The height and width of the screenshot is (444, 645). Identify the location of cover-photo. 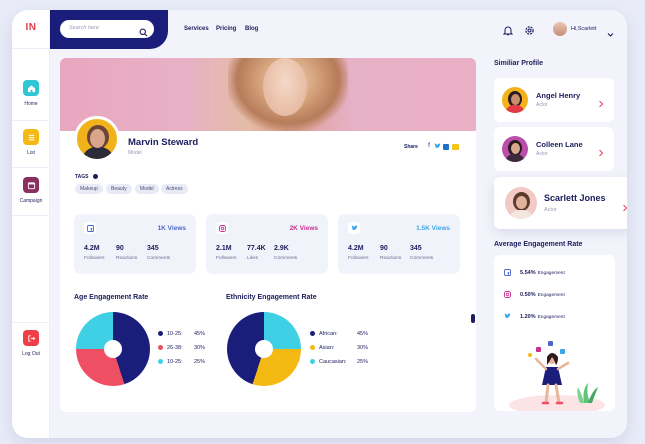
(268, 94).